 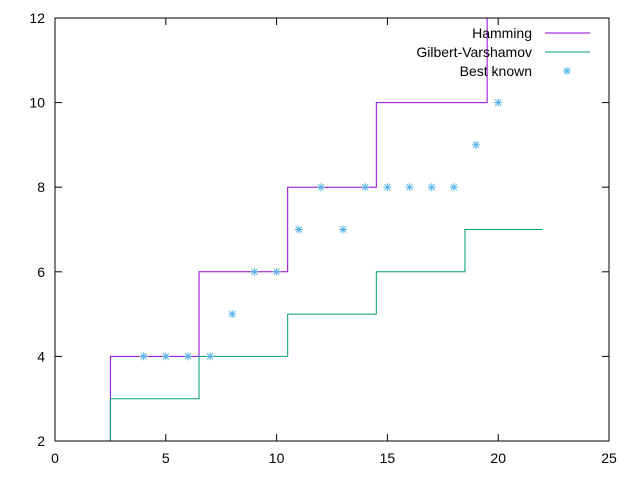 I want to click on x-tick-label: 15, so click(x=388, y=458).